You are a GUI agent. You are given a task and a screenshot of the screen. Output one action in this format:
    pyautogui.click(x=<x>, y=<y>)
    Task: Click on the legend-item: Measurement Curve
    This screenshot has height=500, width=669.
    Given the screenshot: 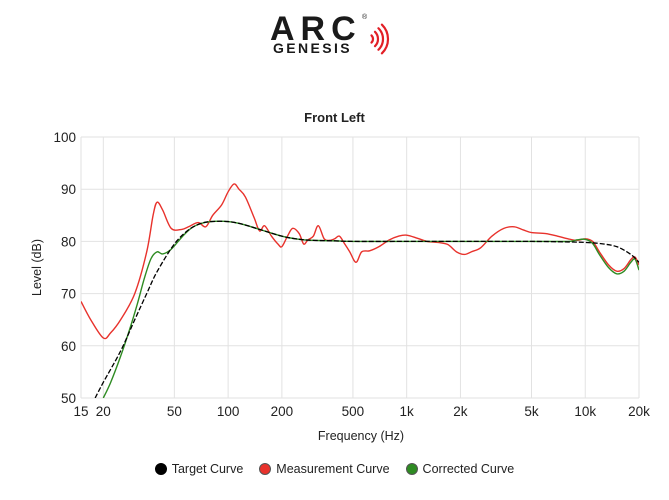 What is the action you would take?
    pyautogui.click(x=324, y=469)
    